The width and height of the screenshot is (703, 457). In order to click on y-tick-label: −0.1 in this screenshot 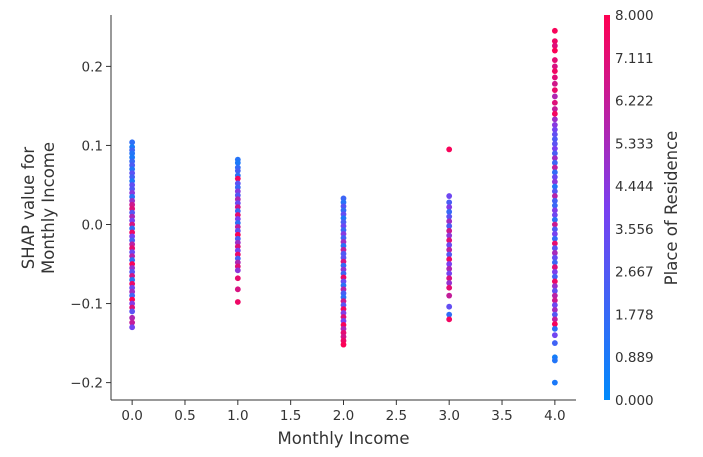, I will do `click(86, 305)`.